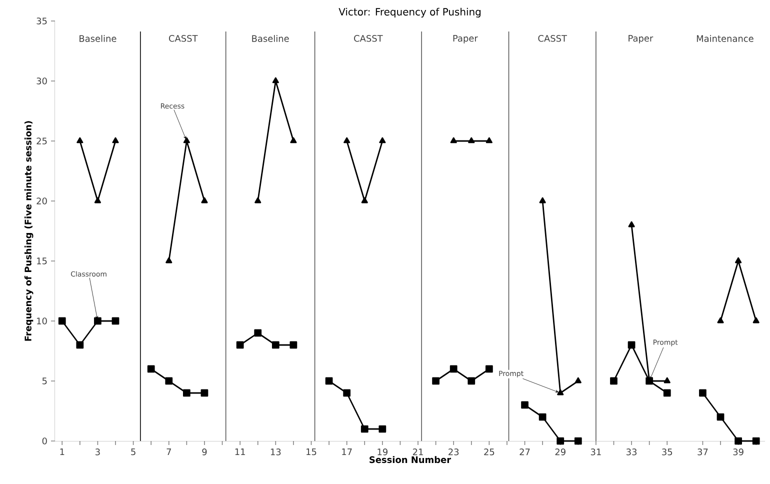 The height and width of the screenshot is (484, 770). Describe the element at coordinates (62, 452) in the screenshot. I see `x-tick-label: 1` at that location.